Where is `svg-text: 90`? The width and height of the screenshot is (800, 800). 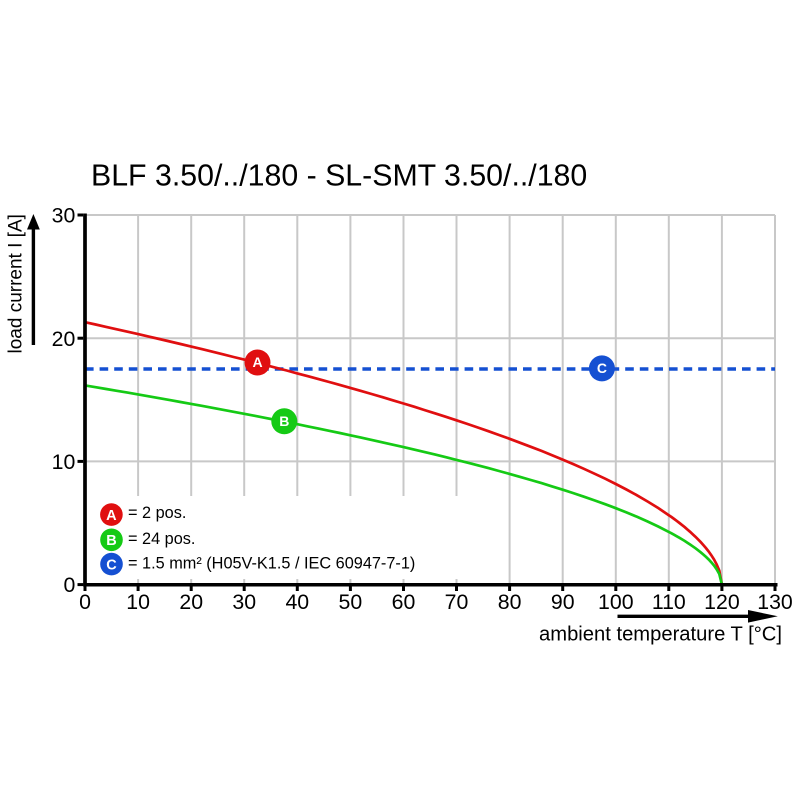
svg-text: 90 is located at coordinates (563, 602).